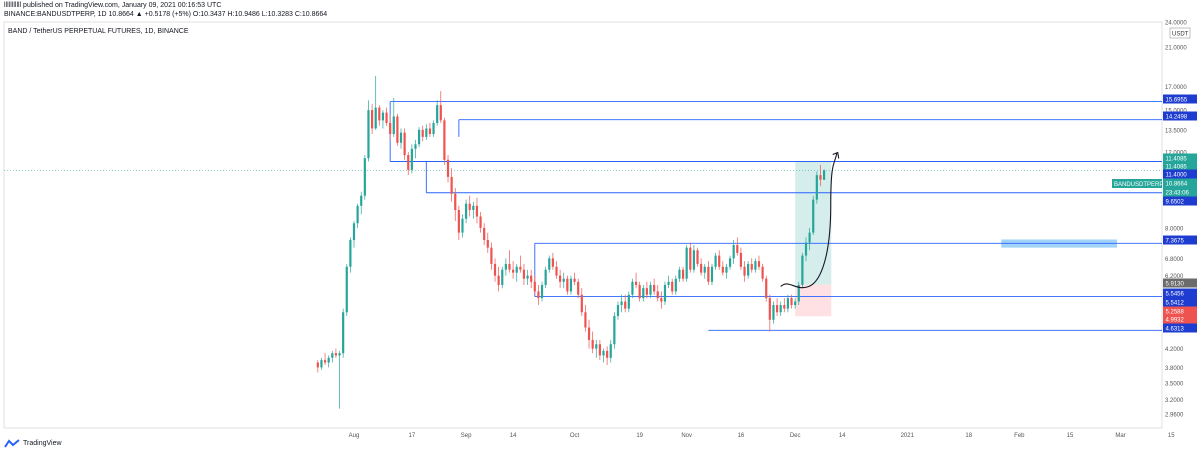 The height and width of the screenshot is (452, 1200). Describe the element at coordinates (1176, 153) in the screenshot. I see `y-tick-label: 12.0000` at that location.